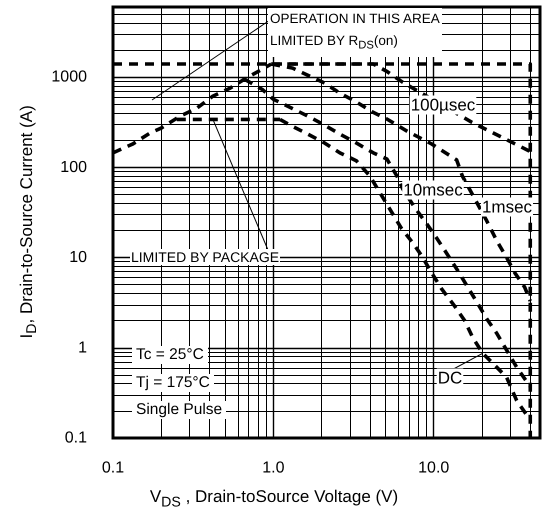  Describe the element at coordinates (173, 383) in the screenshot. I see `annotation: Tj = 175°C` at that location.